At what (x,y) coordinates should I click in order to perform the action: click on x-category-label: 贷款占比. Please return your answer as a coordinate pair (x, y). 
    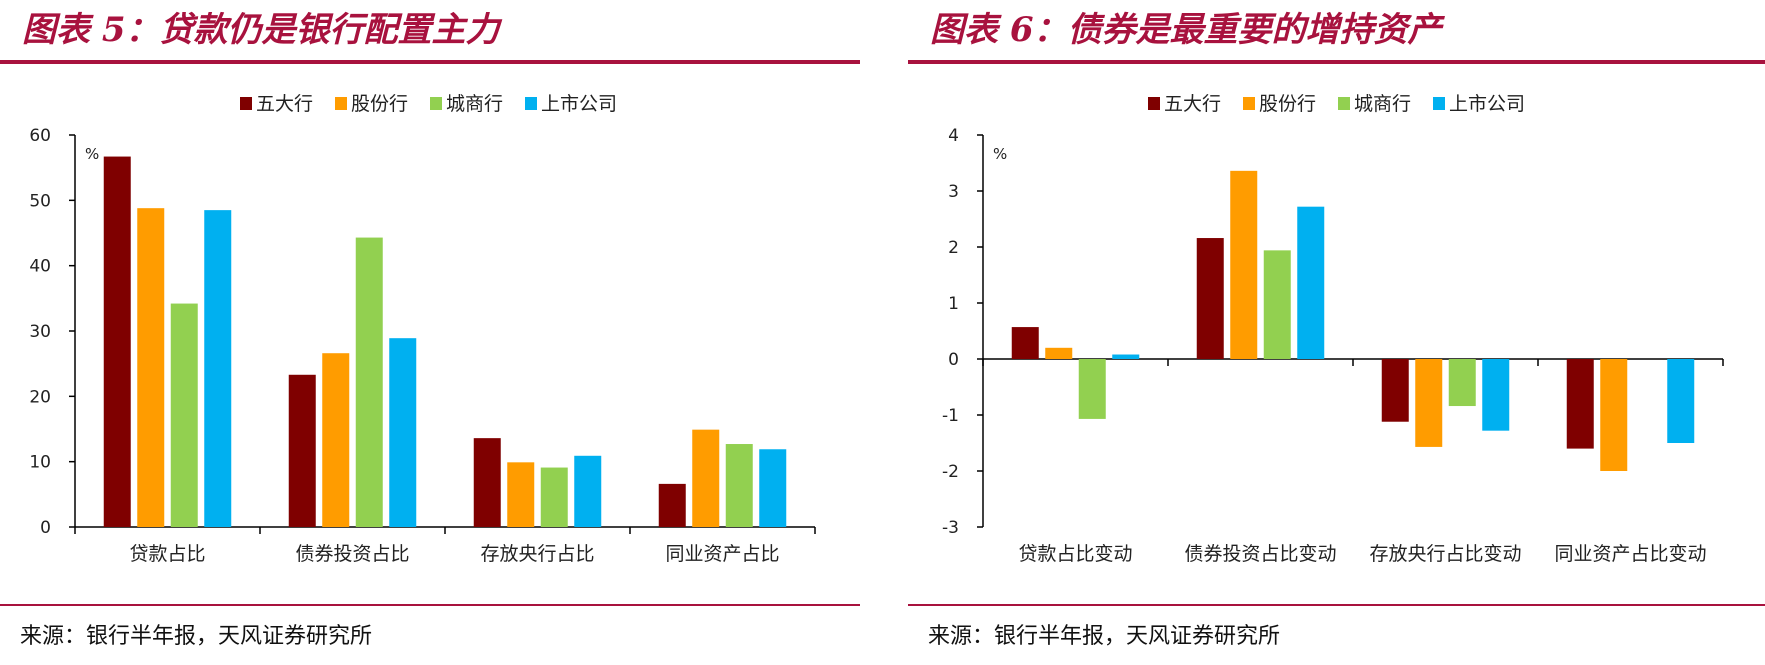
    Looking at the image, I should click on (167, 554).